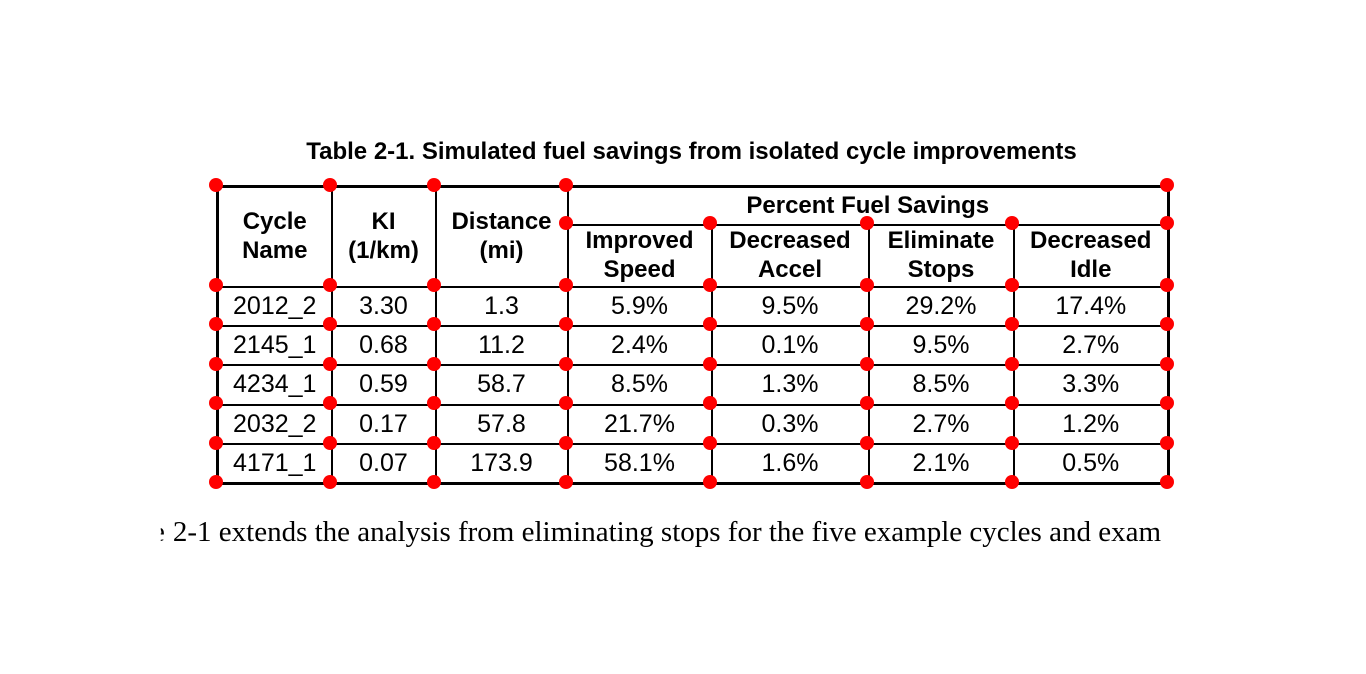 The width and height of the screenshot is (1366, 674). I want to click on col-header-ki: KI (1/km), so click(383, 236).